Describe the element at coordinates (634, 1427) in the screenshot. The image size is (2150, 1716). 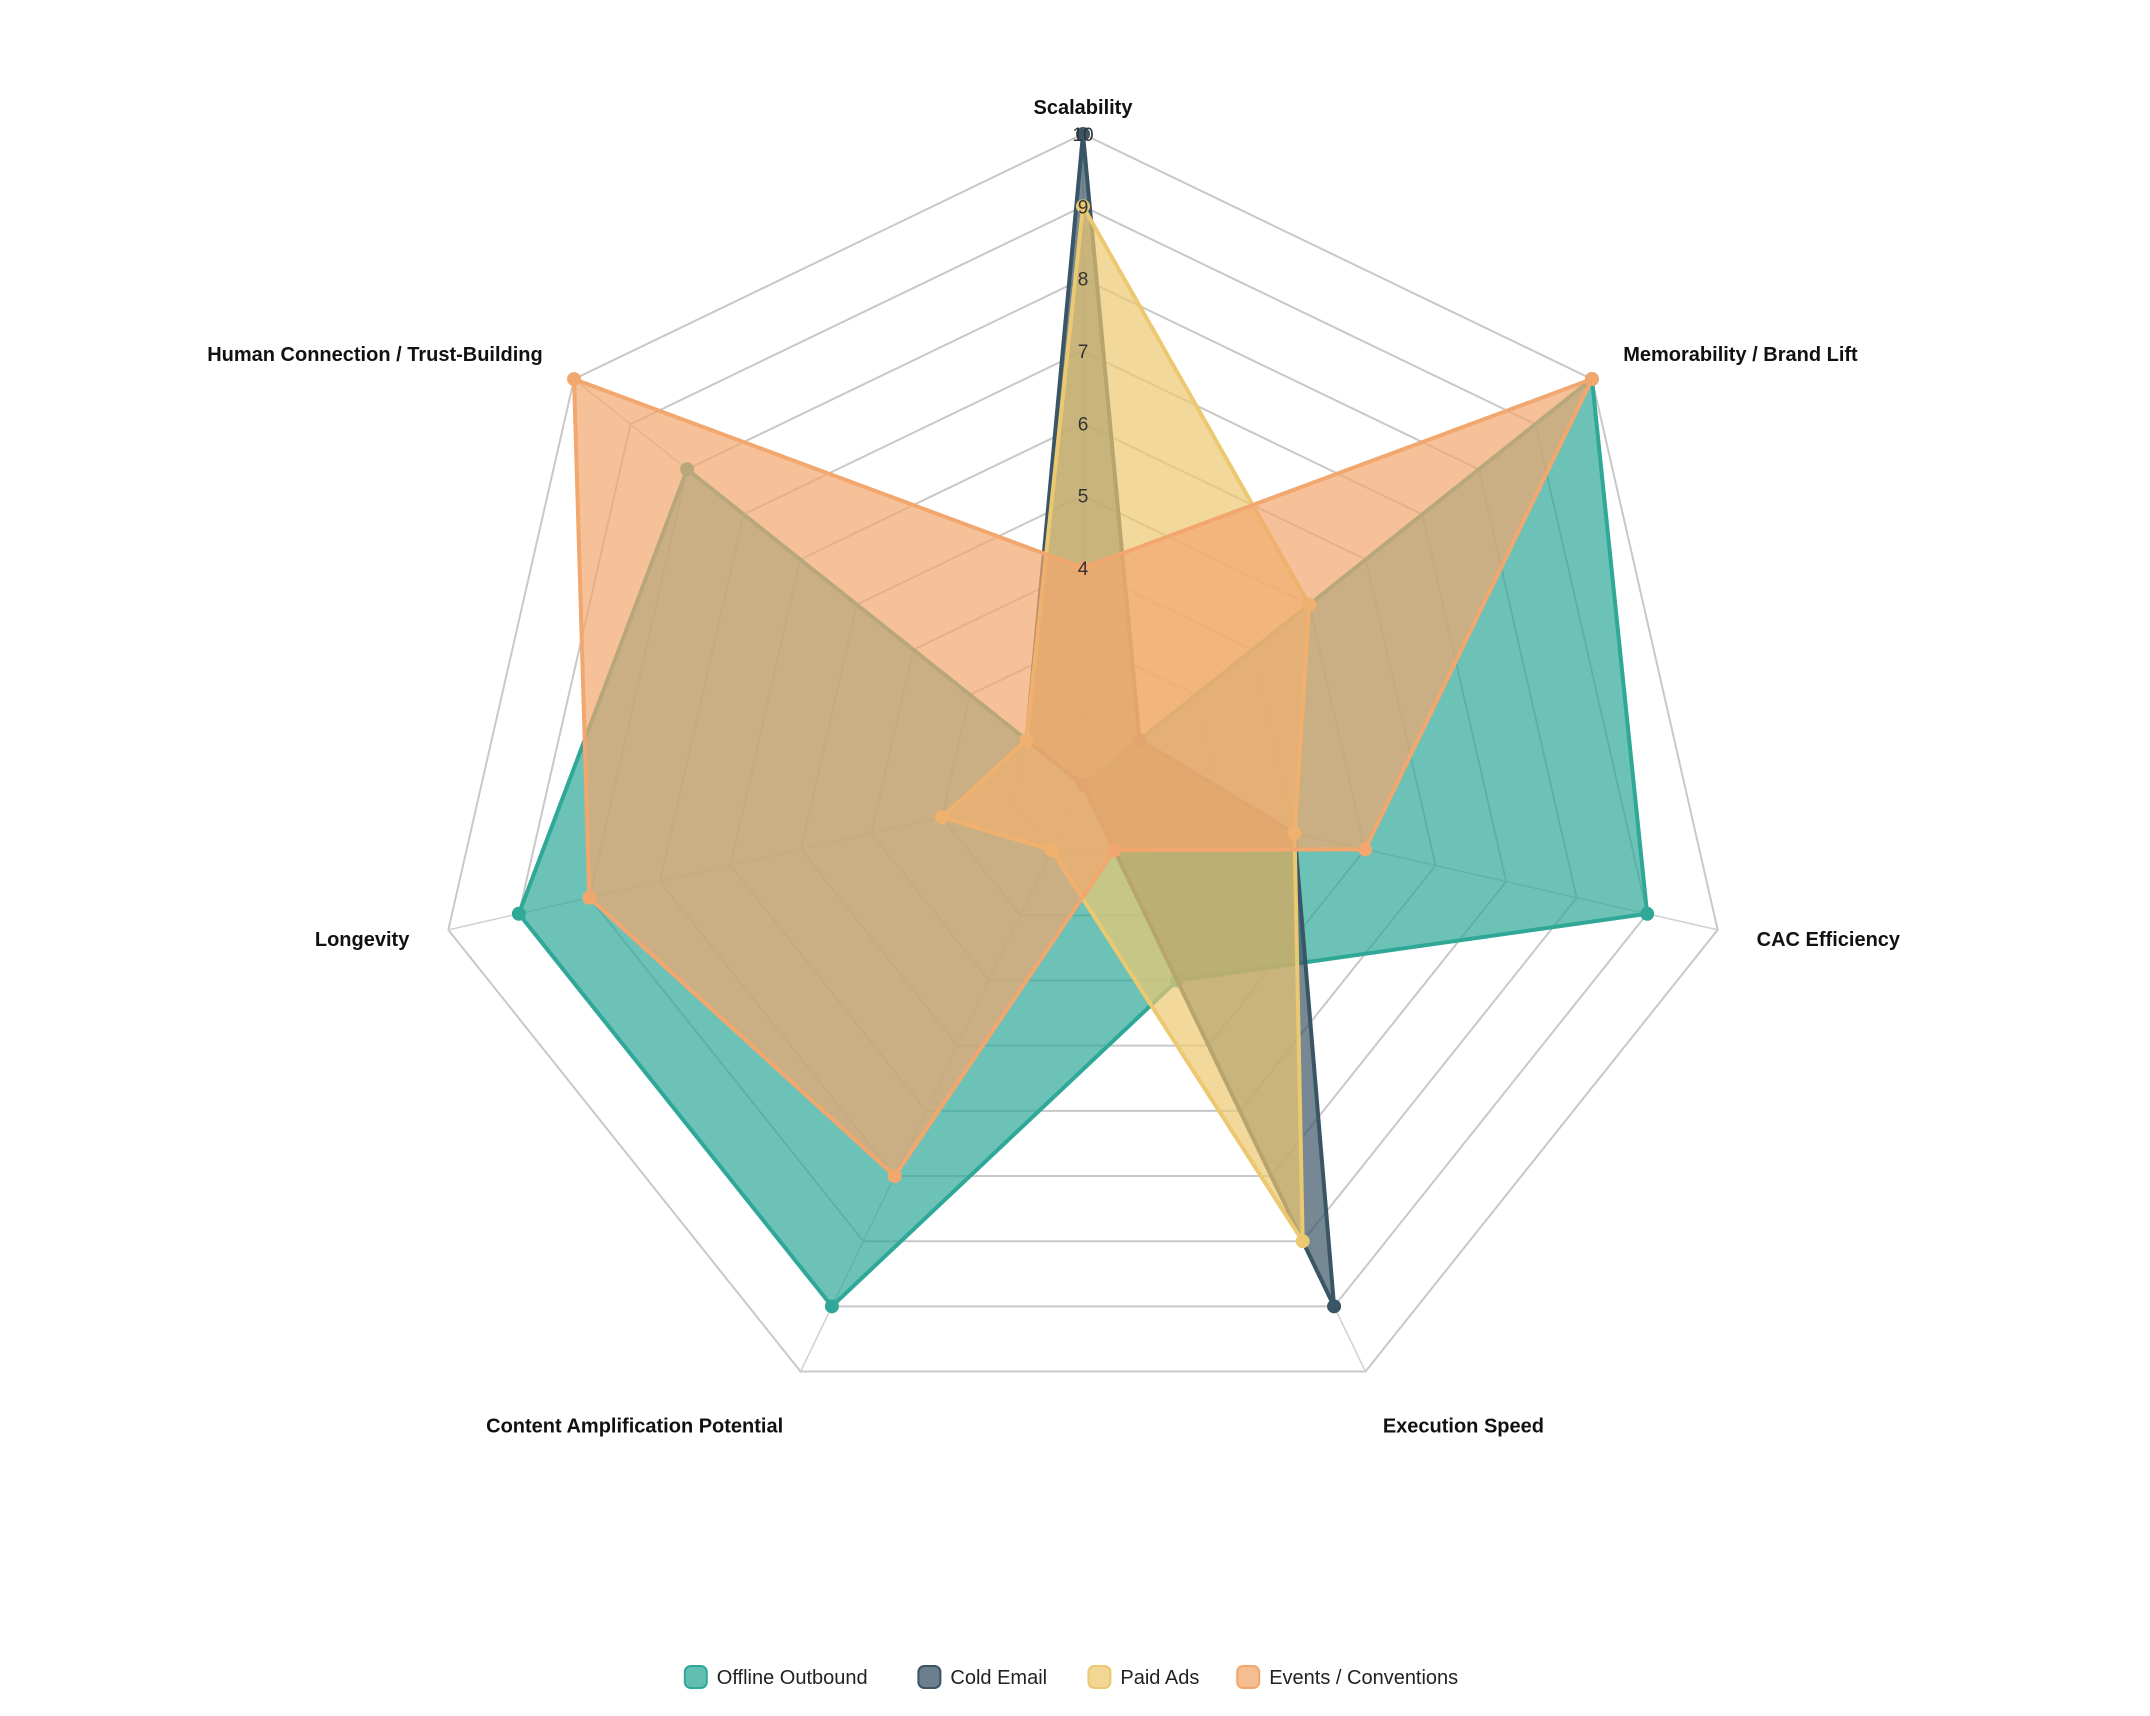
I see `axis-label: Content Amplification Potential` at that location.